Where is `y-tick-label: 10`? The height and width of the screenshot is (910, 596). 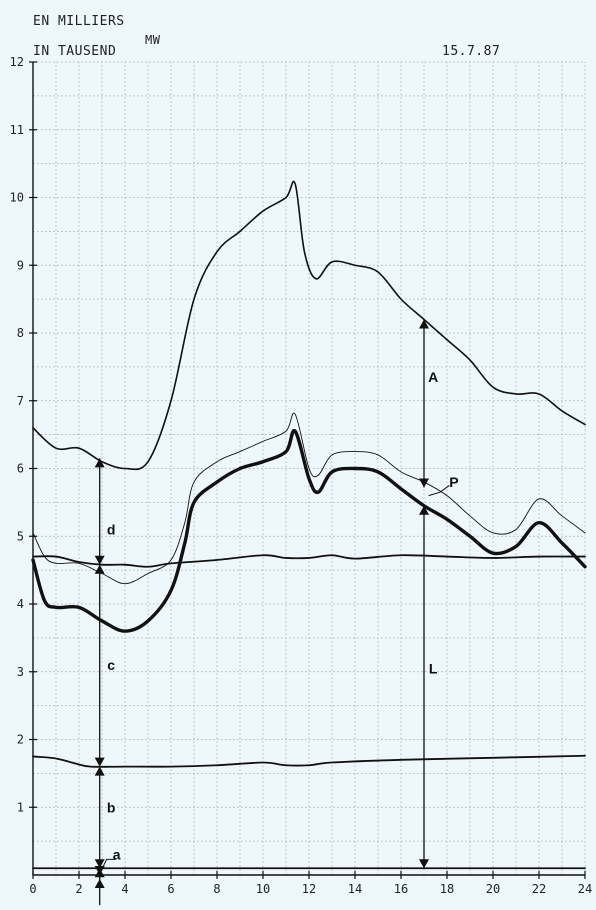 y-tick-label: 10 is located at coordinates (17, 198).